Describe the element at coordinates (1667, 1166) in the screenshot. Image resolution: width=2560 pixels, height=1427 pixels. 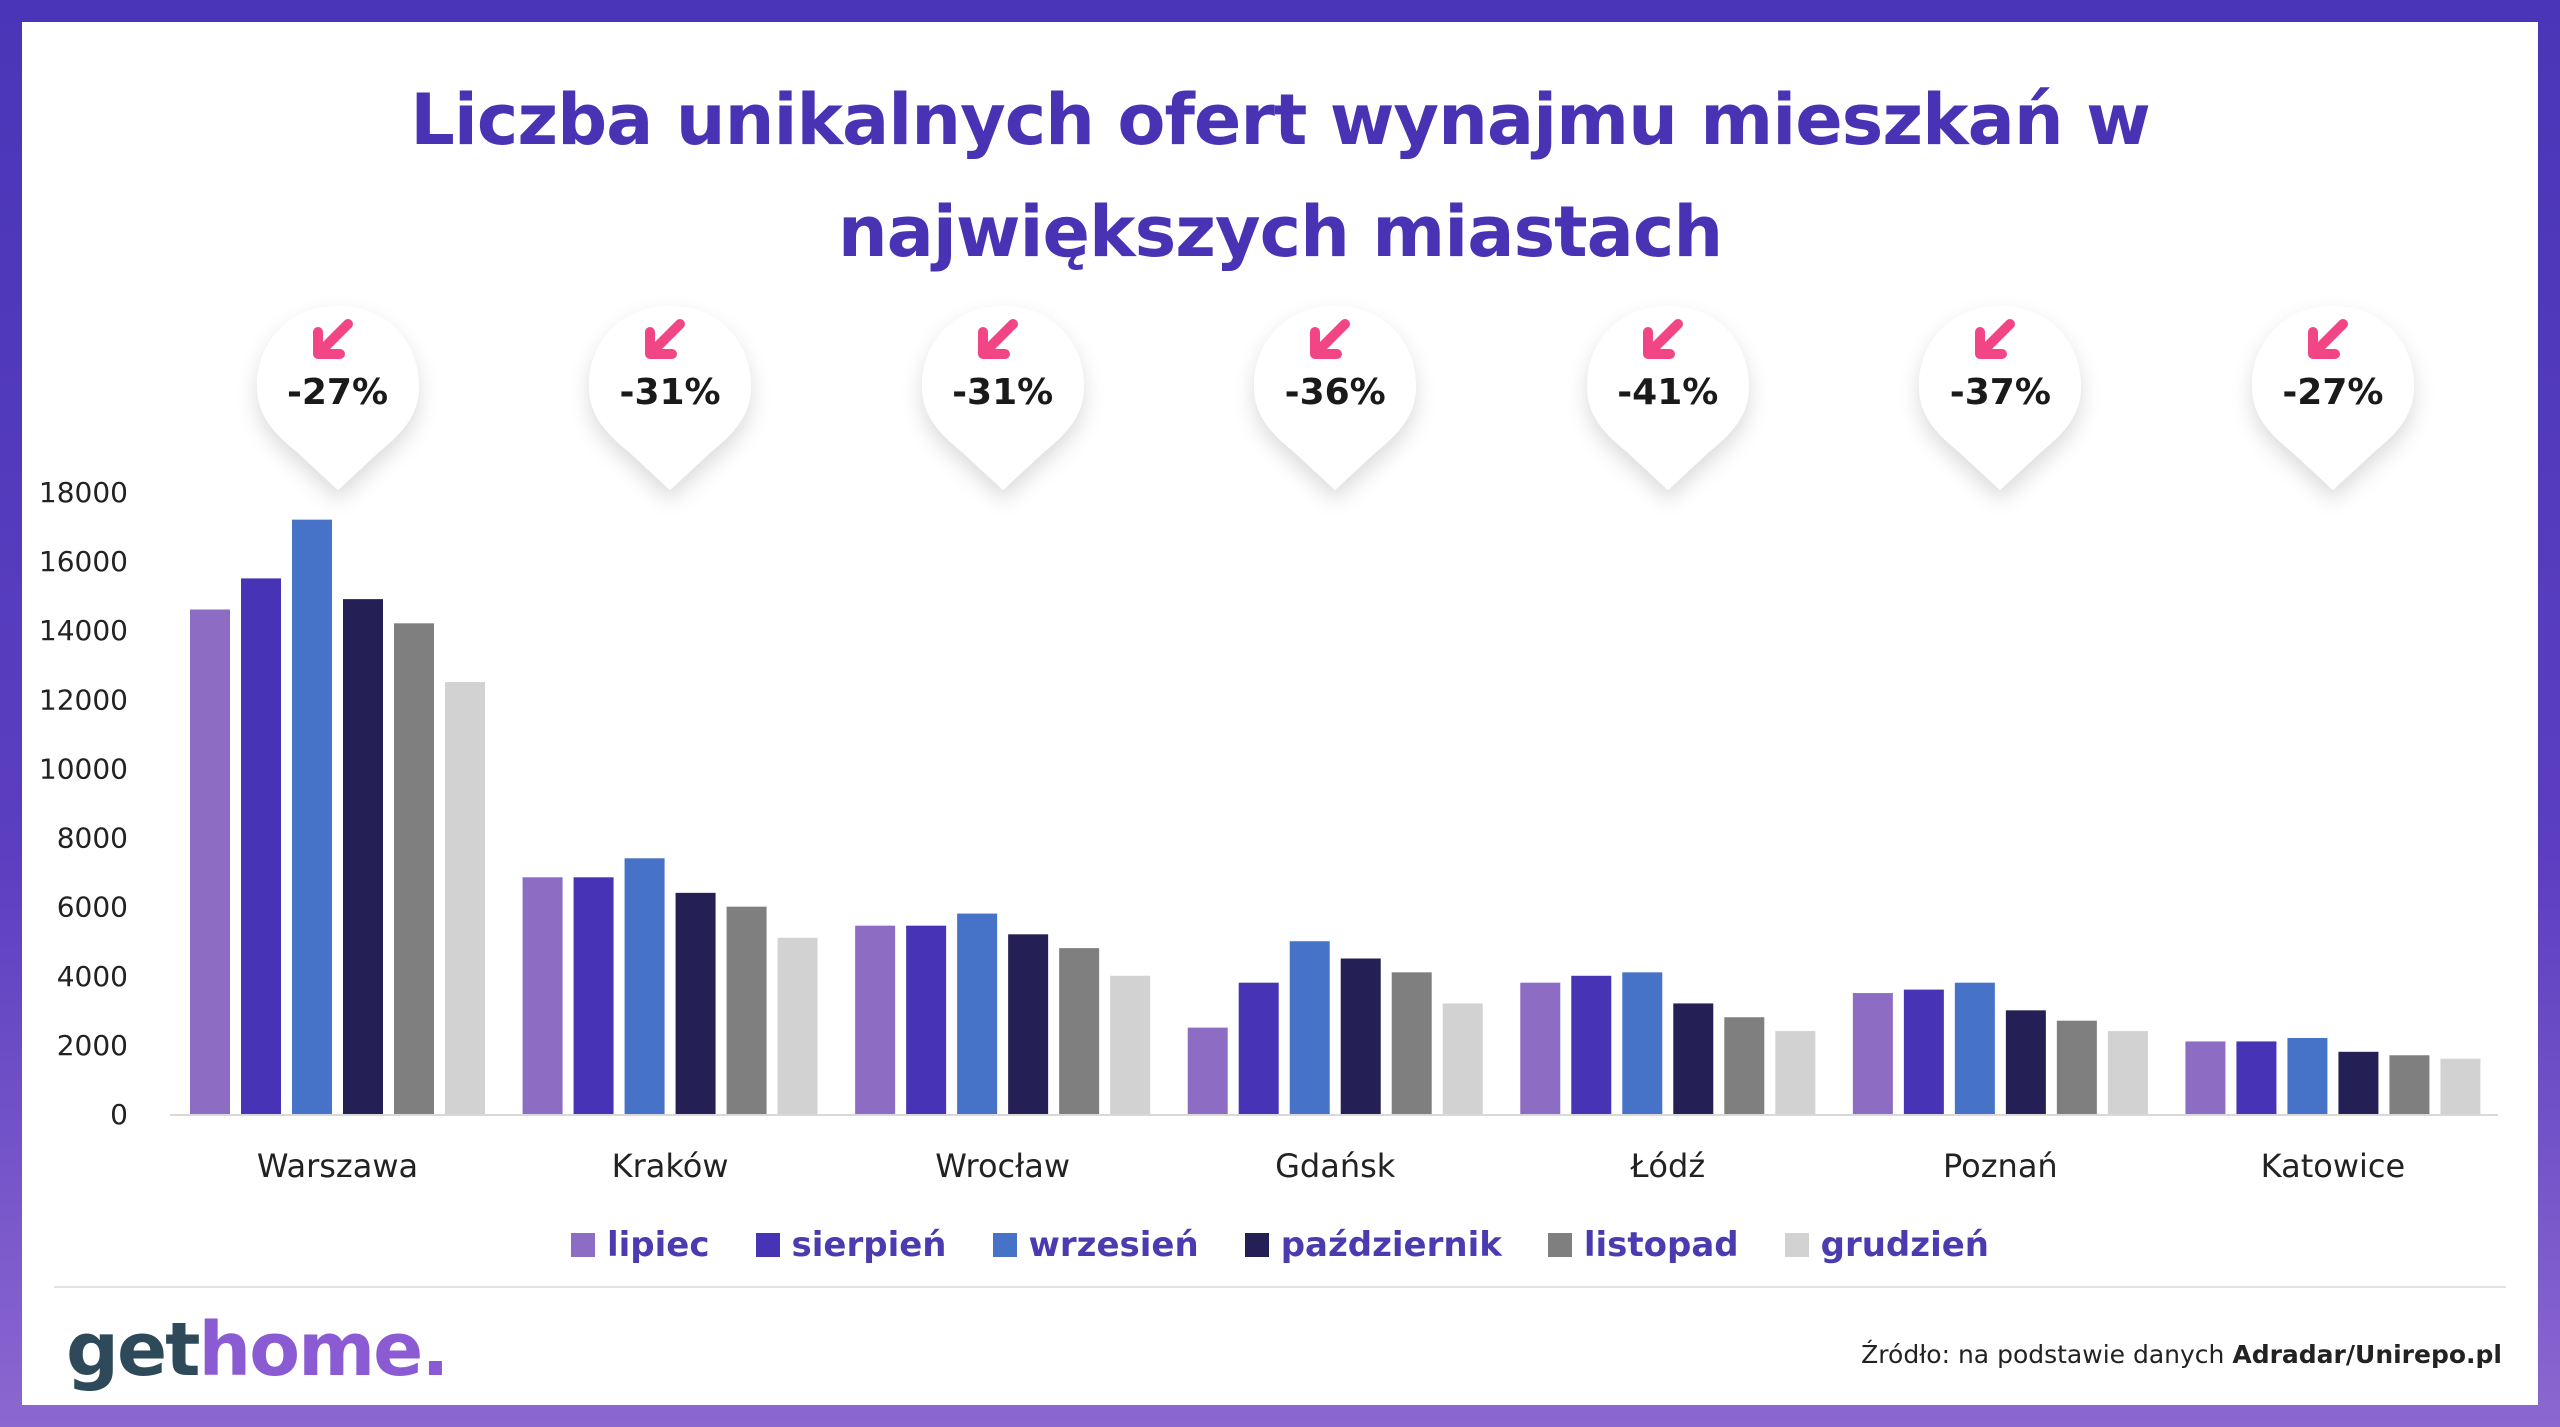
I see `x-tick-label: Łódź` at that location.